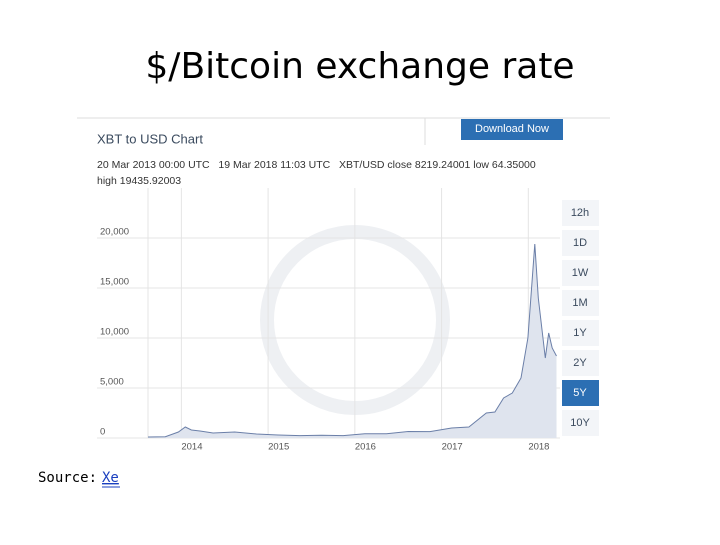  What do you see at coordinates (110, 478) in the screenshot?
I see `source-link: Xe` at bounding box center [110, 478].